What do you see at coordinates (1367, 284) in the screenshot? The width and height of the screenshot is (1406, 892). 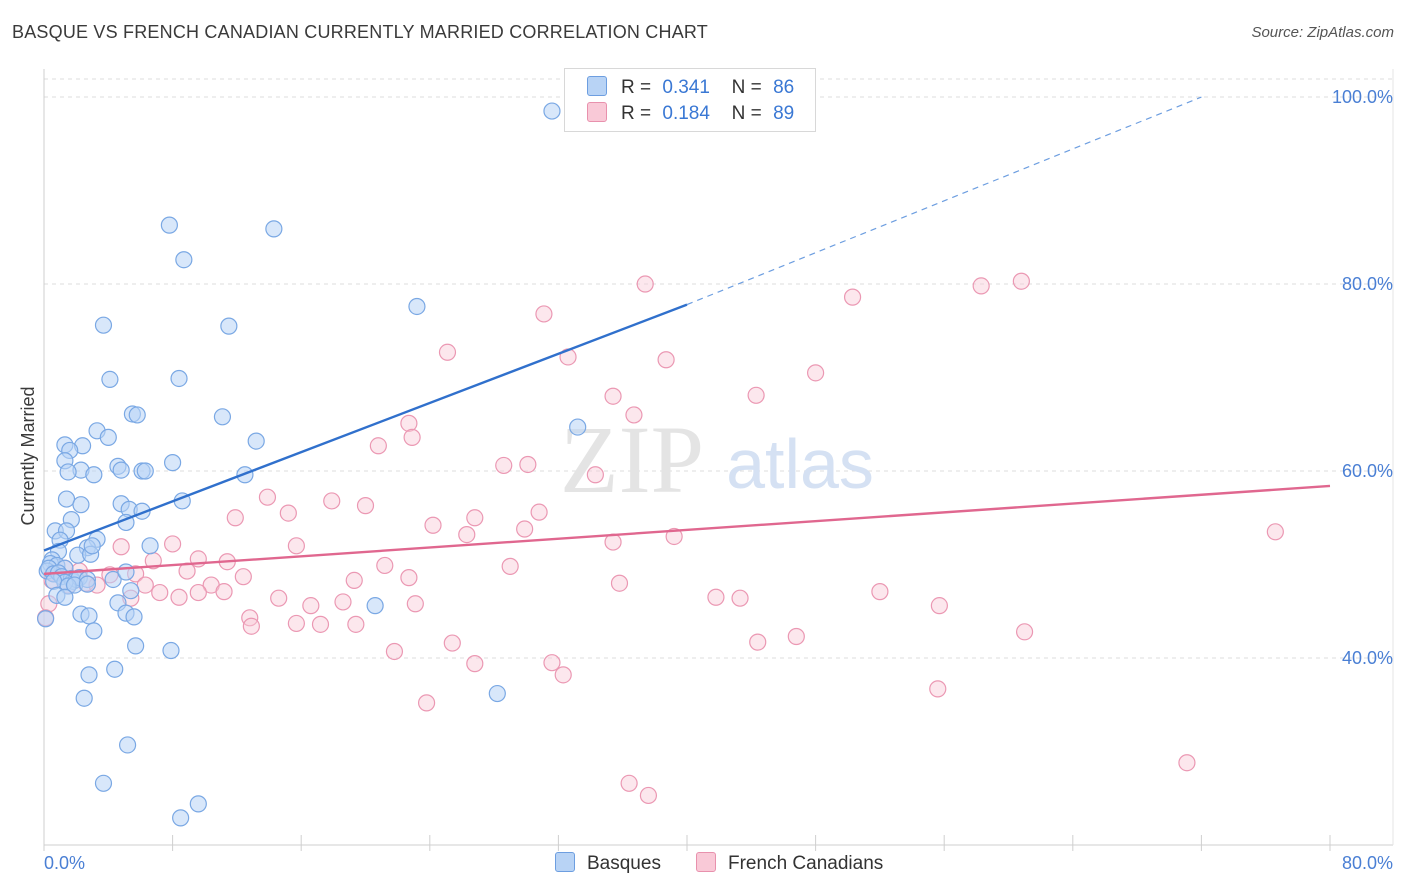 I see `y-tick-label: 80.0%` at bounding box center [1367, 284].